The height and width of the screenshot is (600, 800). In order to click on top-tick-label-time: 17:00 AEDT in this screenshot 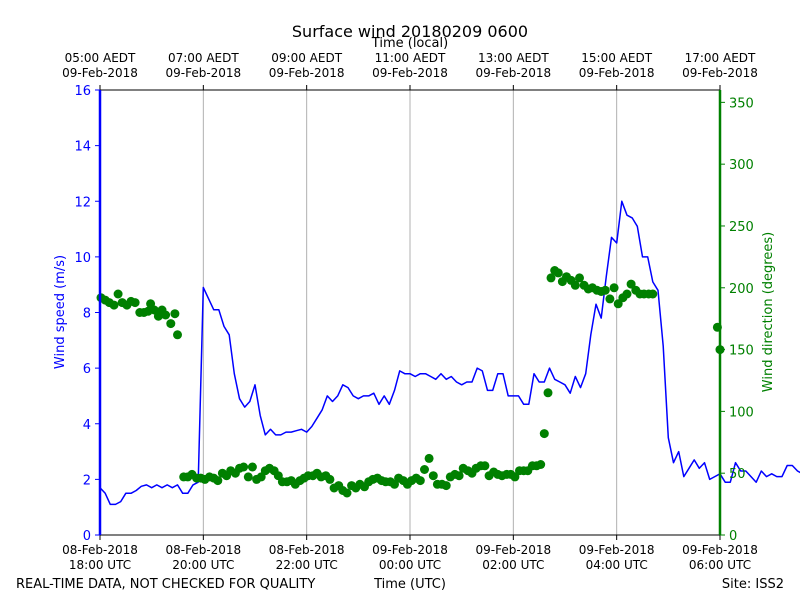, I will do `click(720, 58)`.